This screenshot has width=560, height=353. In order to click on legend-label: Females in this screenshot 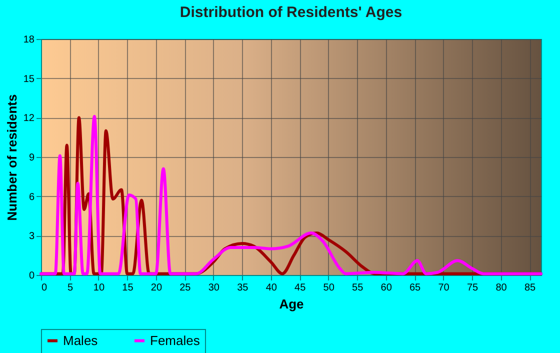, I will do `click(175, 340)`.